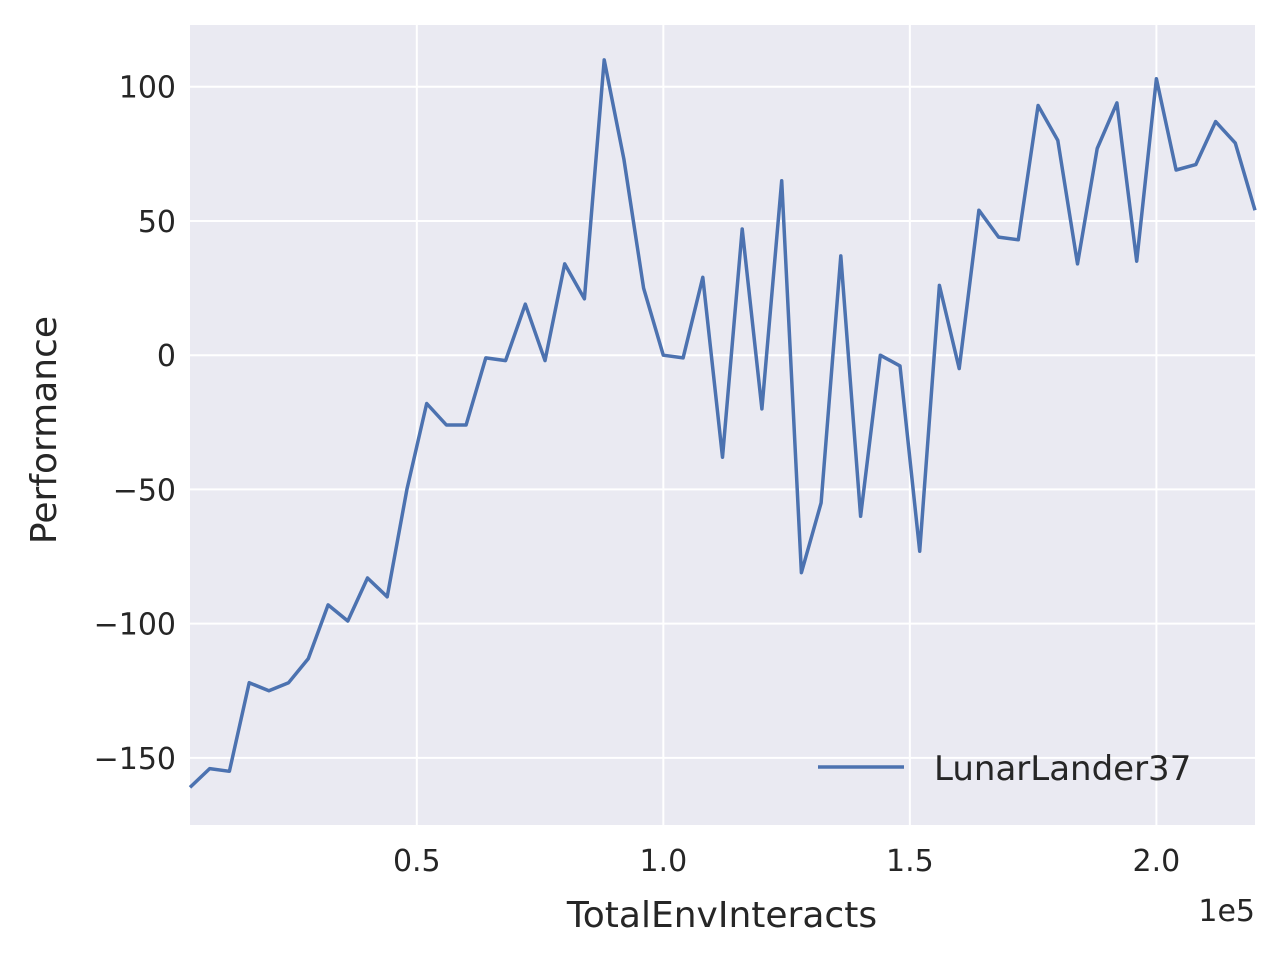  Describe the element at coordinates (135, 424) in the screenshot. I see `y-tick-labels: 100 50 0 −50 −100 −150` at that location.